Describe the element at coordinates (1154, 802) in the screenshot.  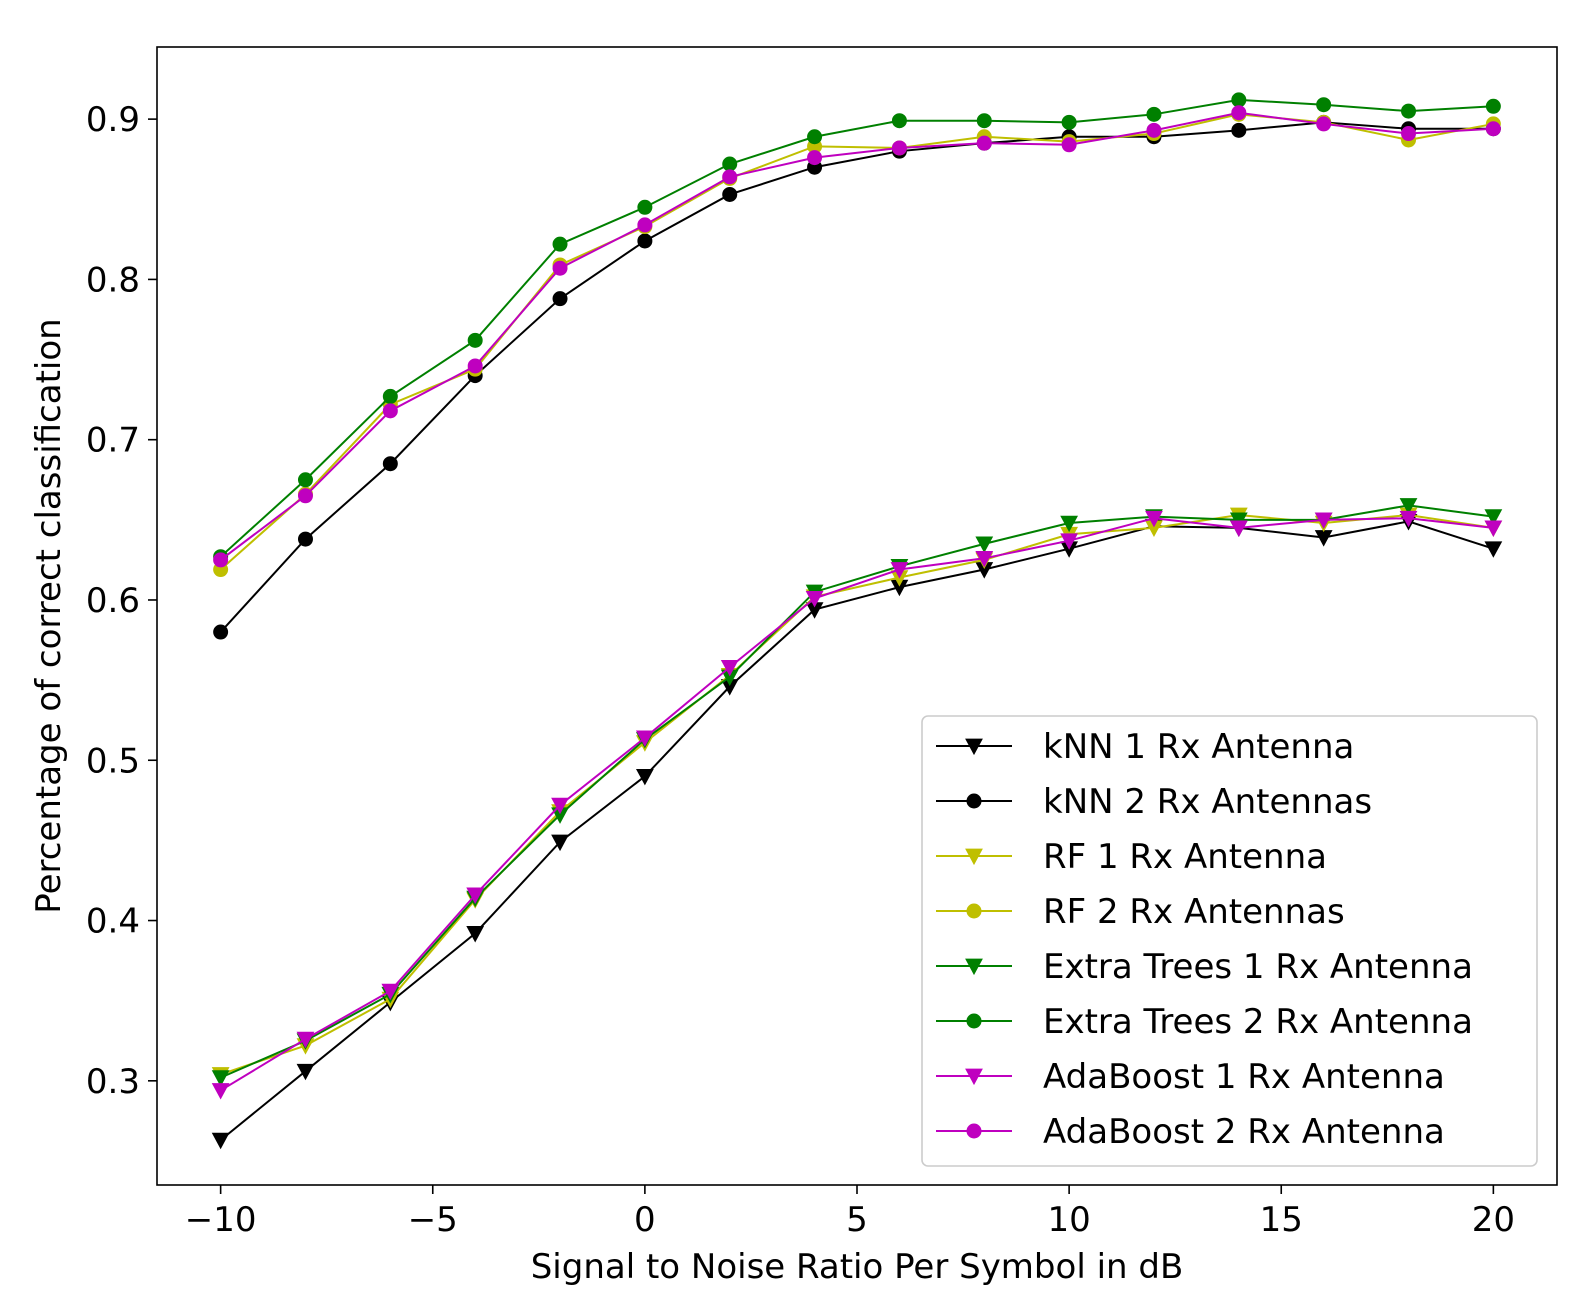
I see `legend-item: kNN 2 Rx Antennas` at that location.